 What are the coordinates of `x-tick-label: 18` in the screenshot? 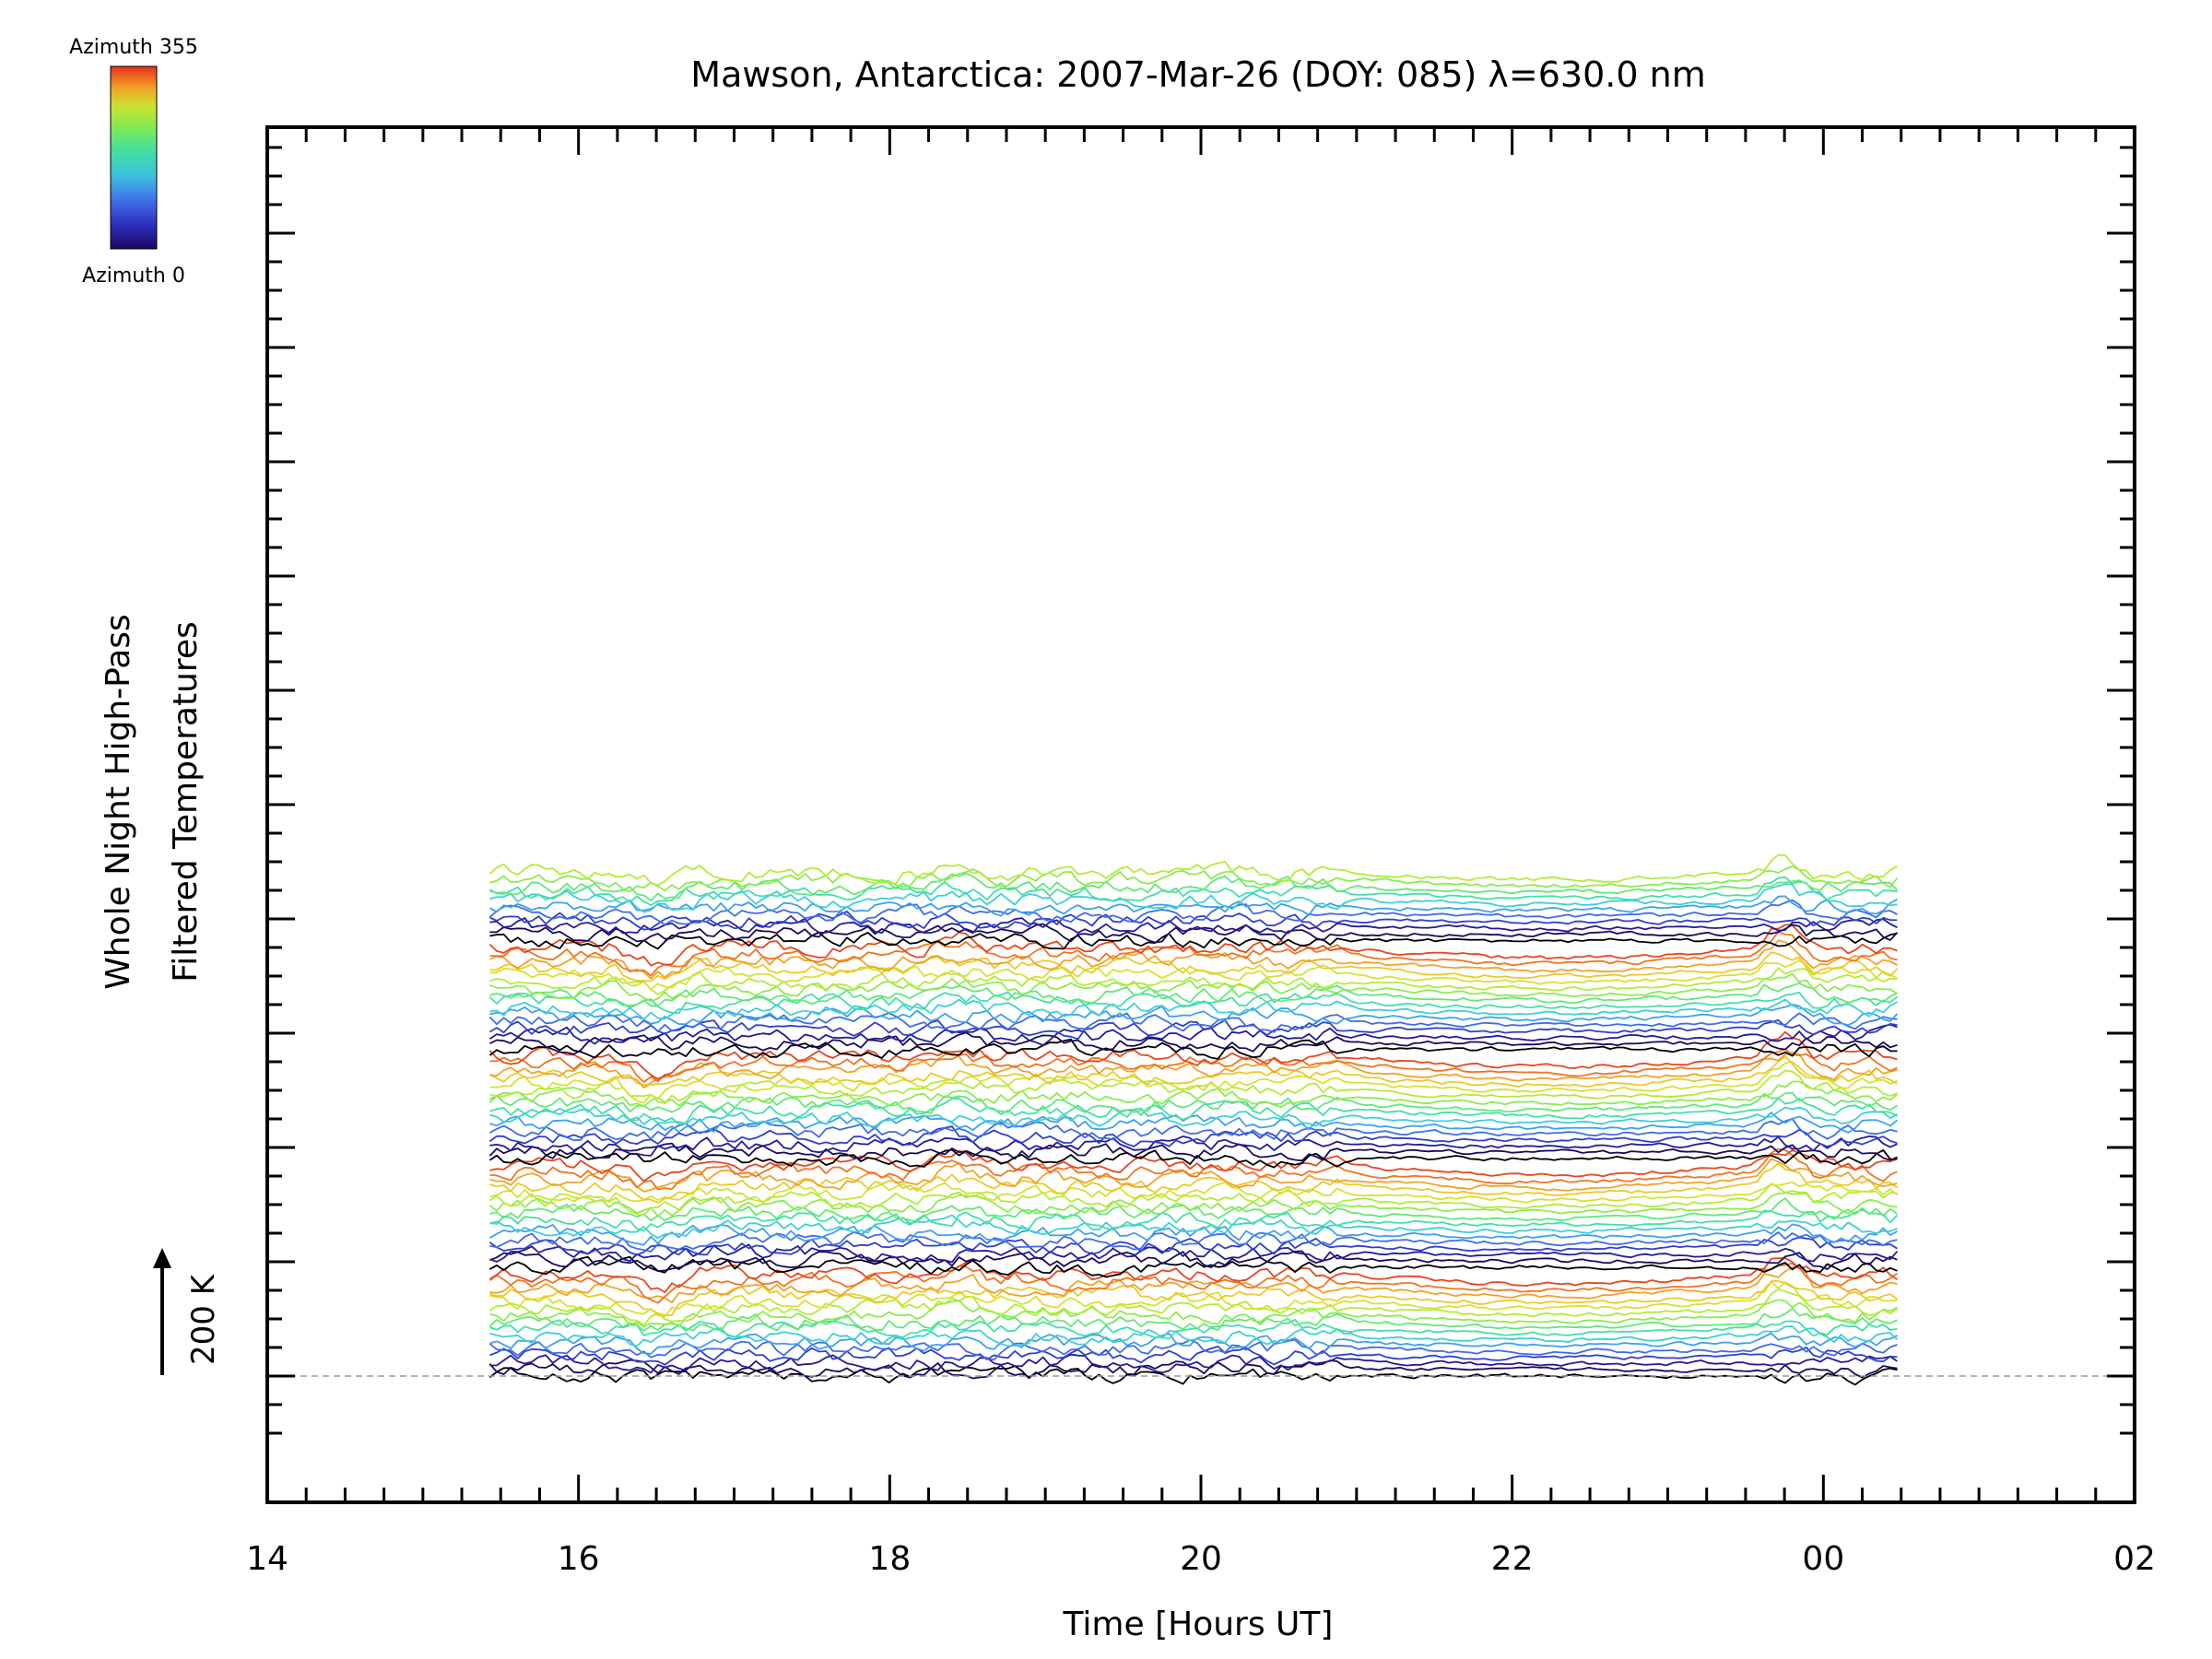 It's located at (889, 1559).